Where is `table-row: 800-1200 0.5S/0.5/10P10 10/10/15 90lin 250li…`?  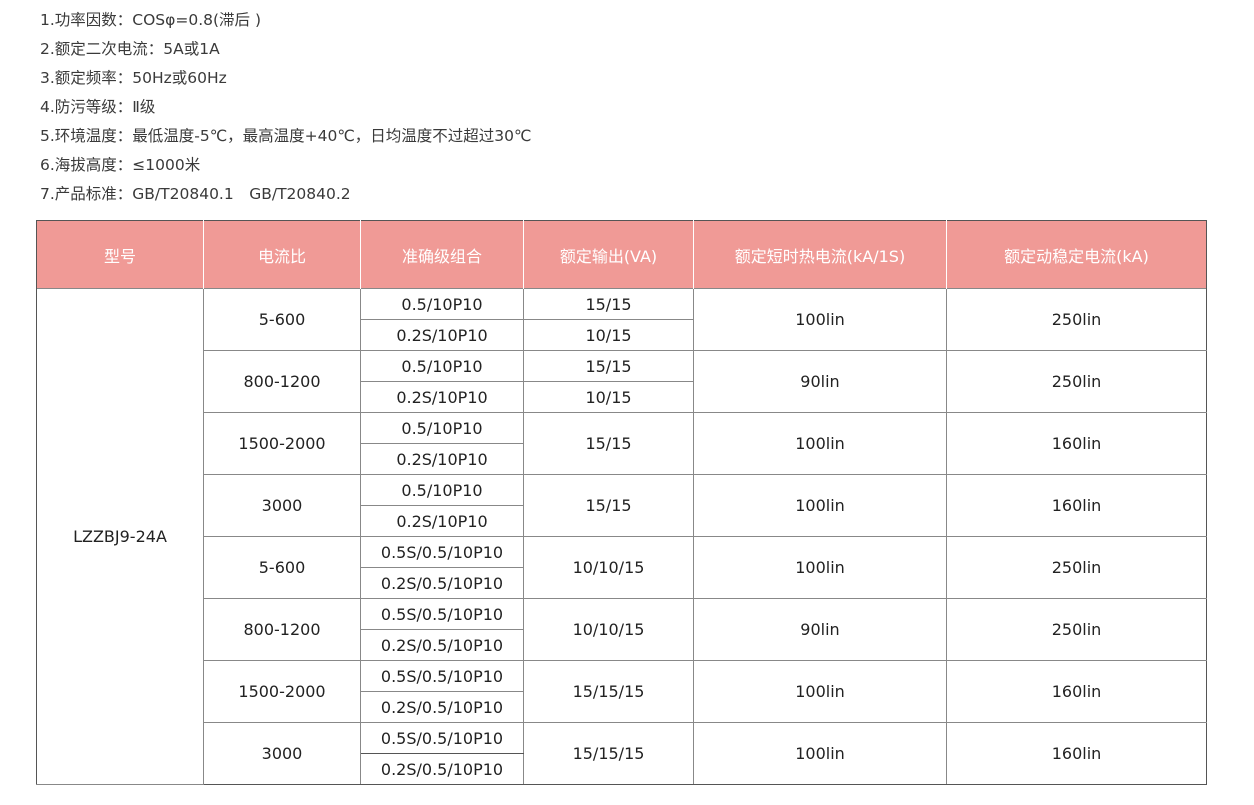 table-row: 800-1200 0.5S/0.5/10P10 10/10/15 90lin 250li… is located at coordinates (622, 629).